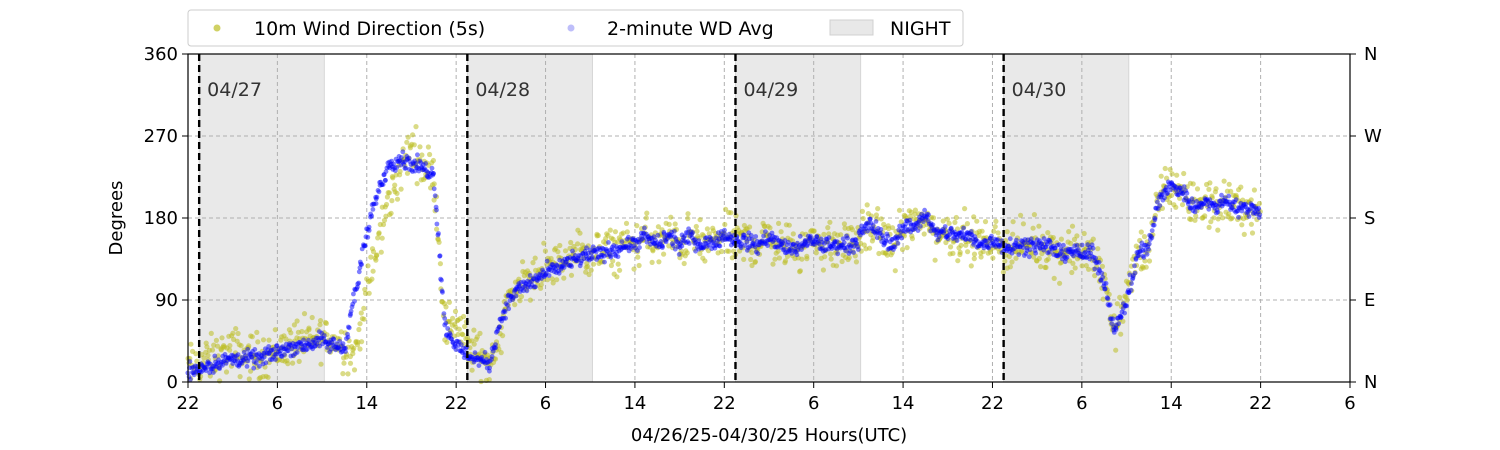  Describe the element at coordinates (1369, 300) in the screenshot. I see `y-tick-label-right-1: E` at that location.